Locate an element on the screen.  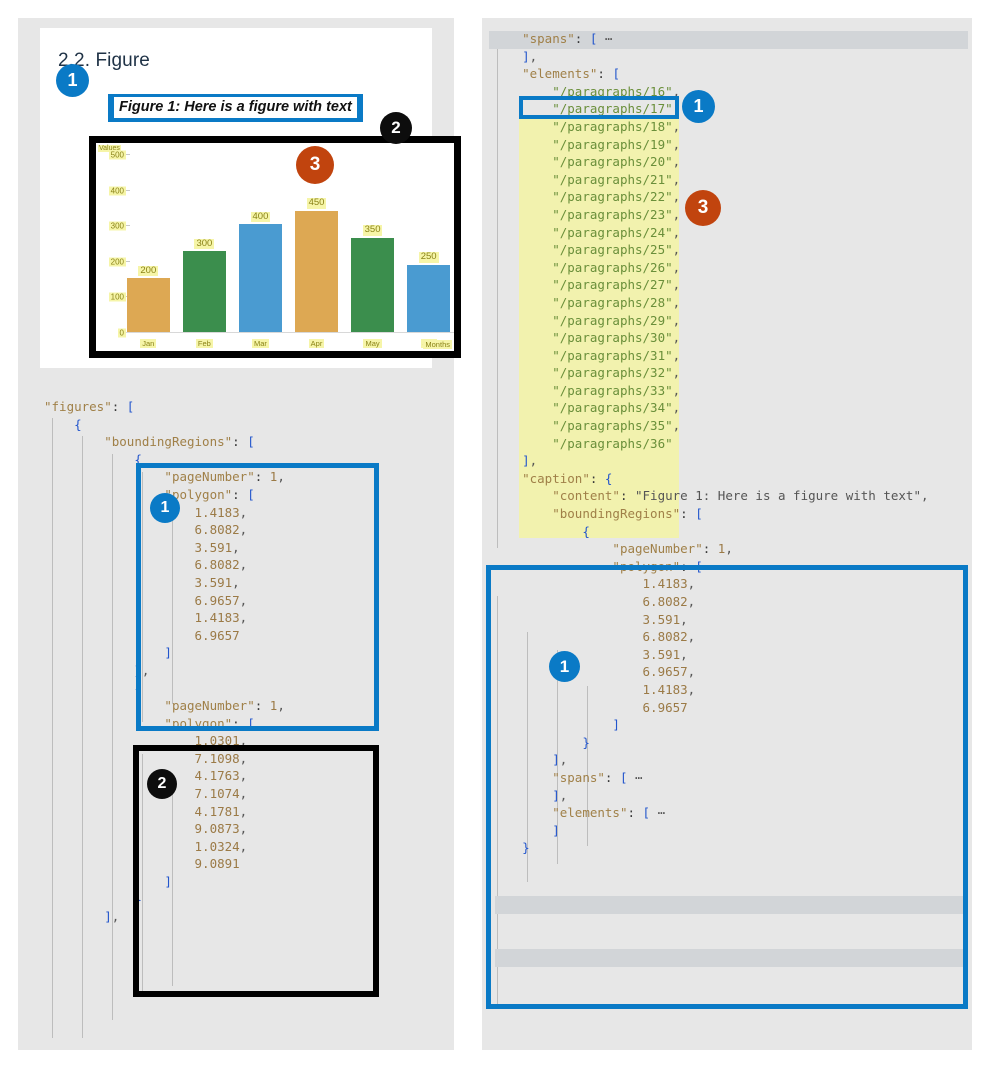
code-line: 1.0324, is located at coordinates (221, 846).